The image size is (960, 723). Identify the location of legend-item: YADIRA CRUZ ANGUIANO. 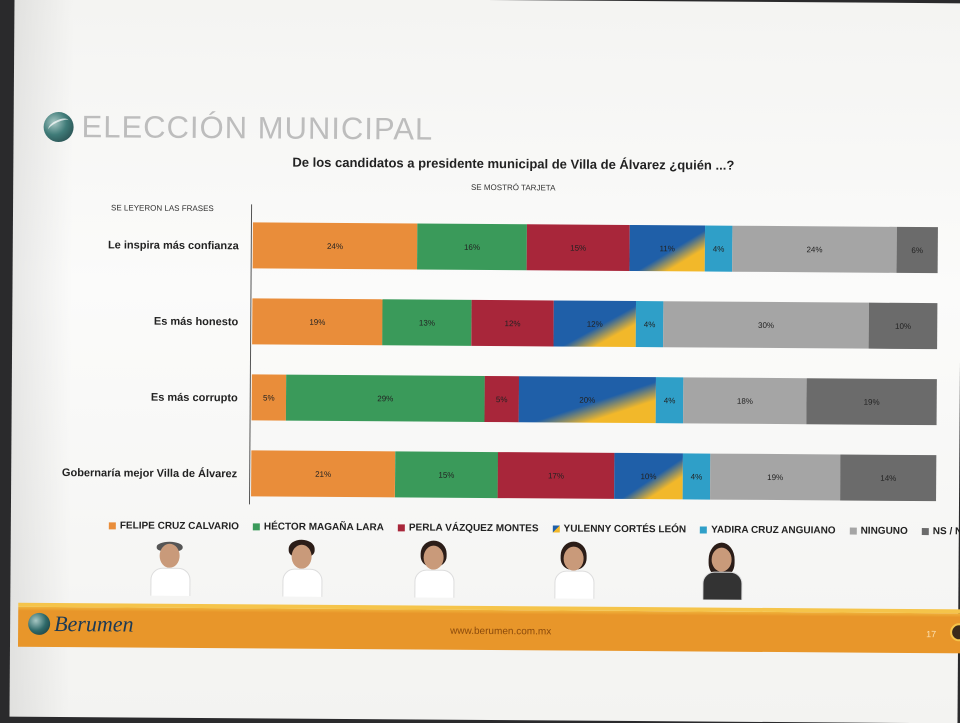
(768, 530).